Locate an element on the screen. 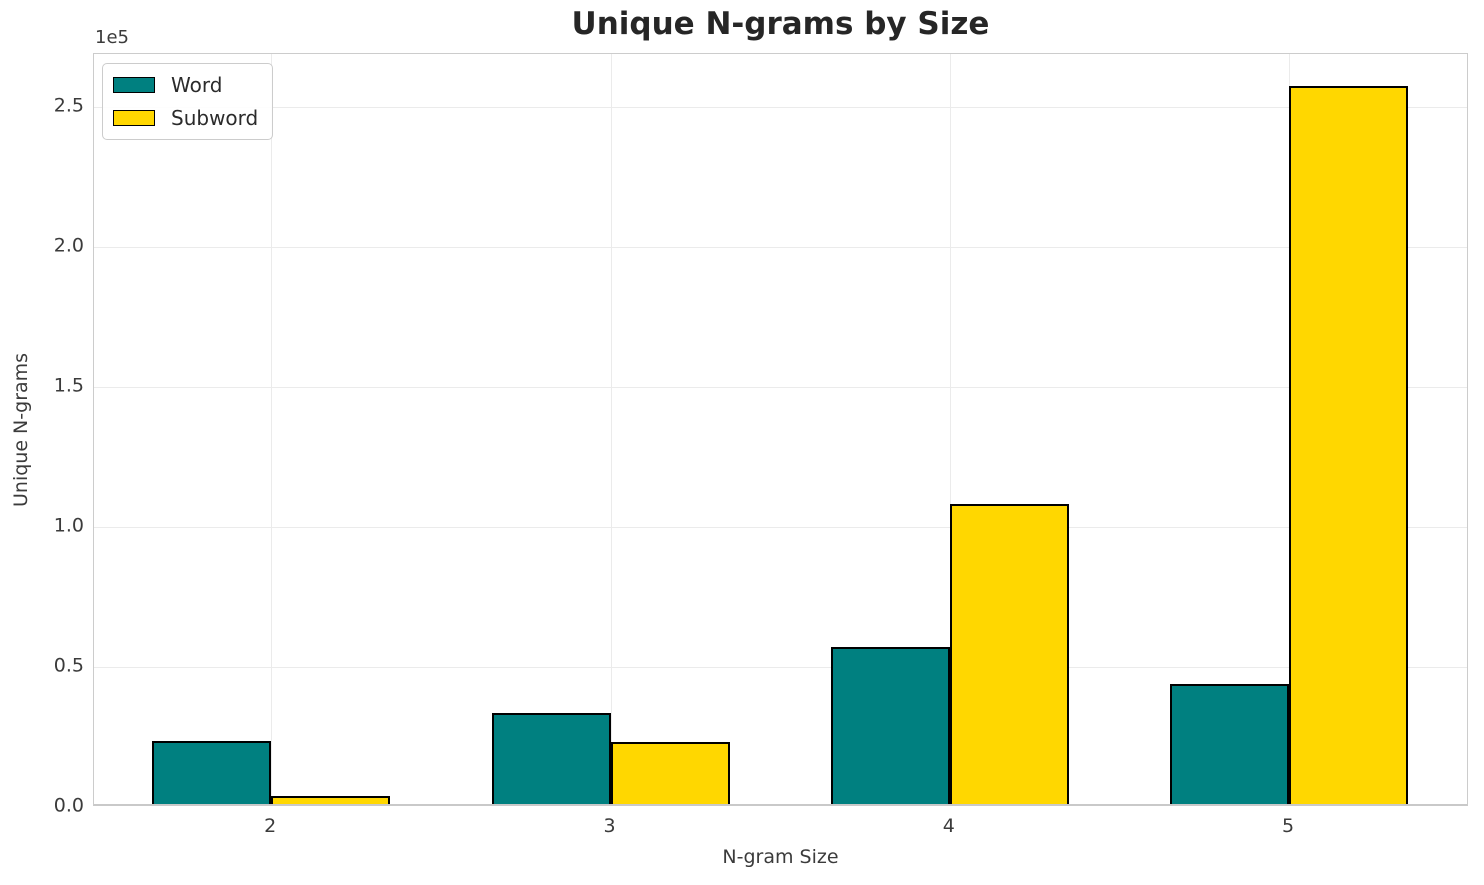  x-tick-label: 3 is located at coordinates (609, 826).